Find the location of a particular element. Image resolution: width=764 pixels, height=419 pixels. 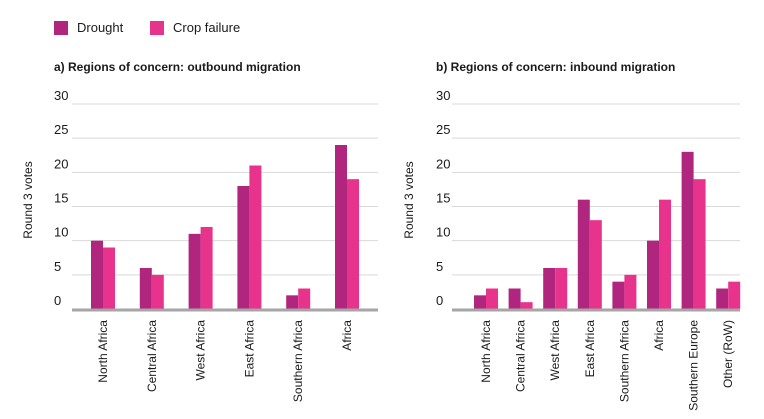

bar-crop-failure-southern-europe is located at coordinates (699, 244).